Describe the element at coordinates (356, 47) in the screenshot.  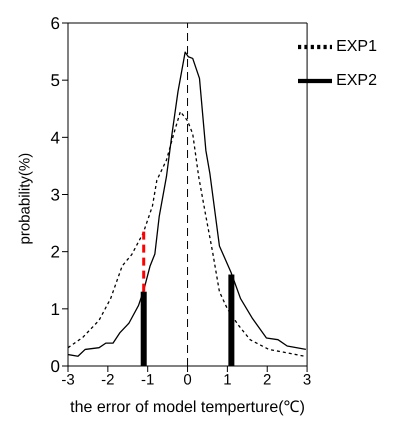
I see `legend-label: EXP1` at that location.